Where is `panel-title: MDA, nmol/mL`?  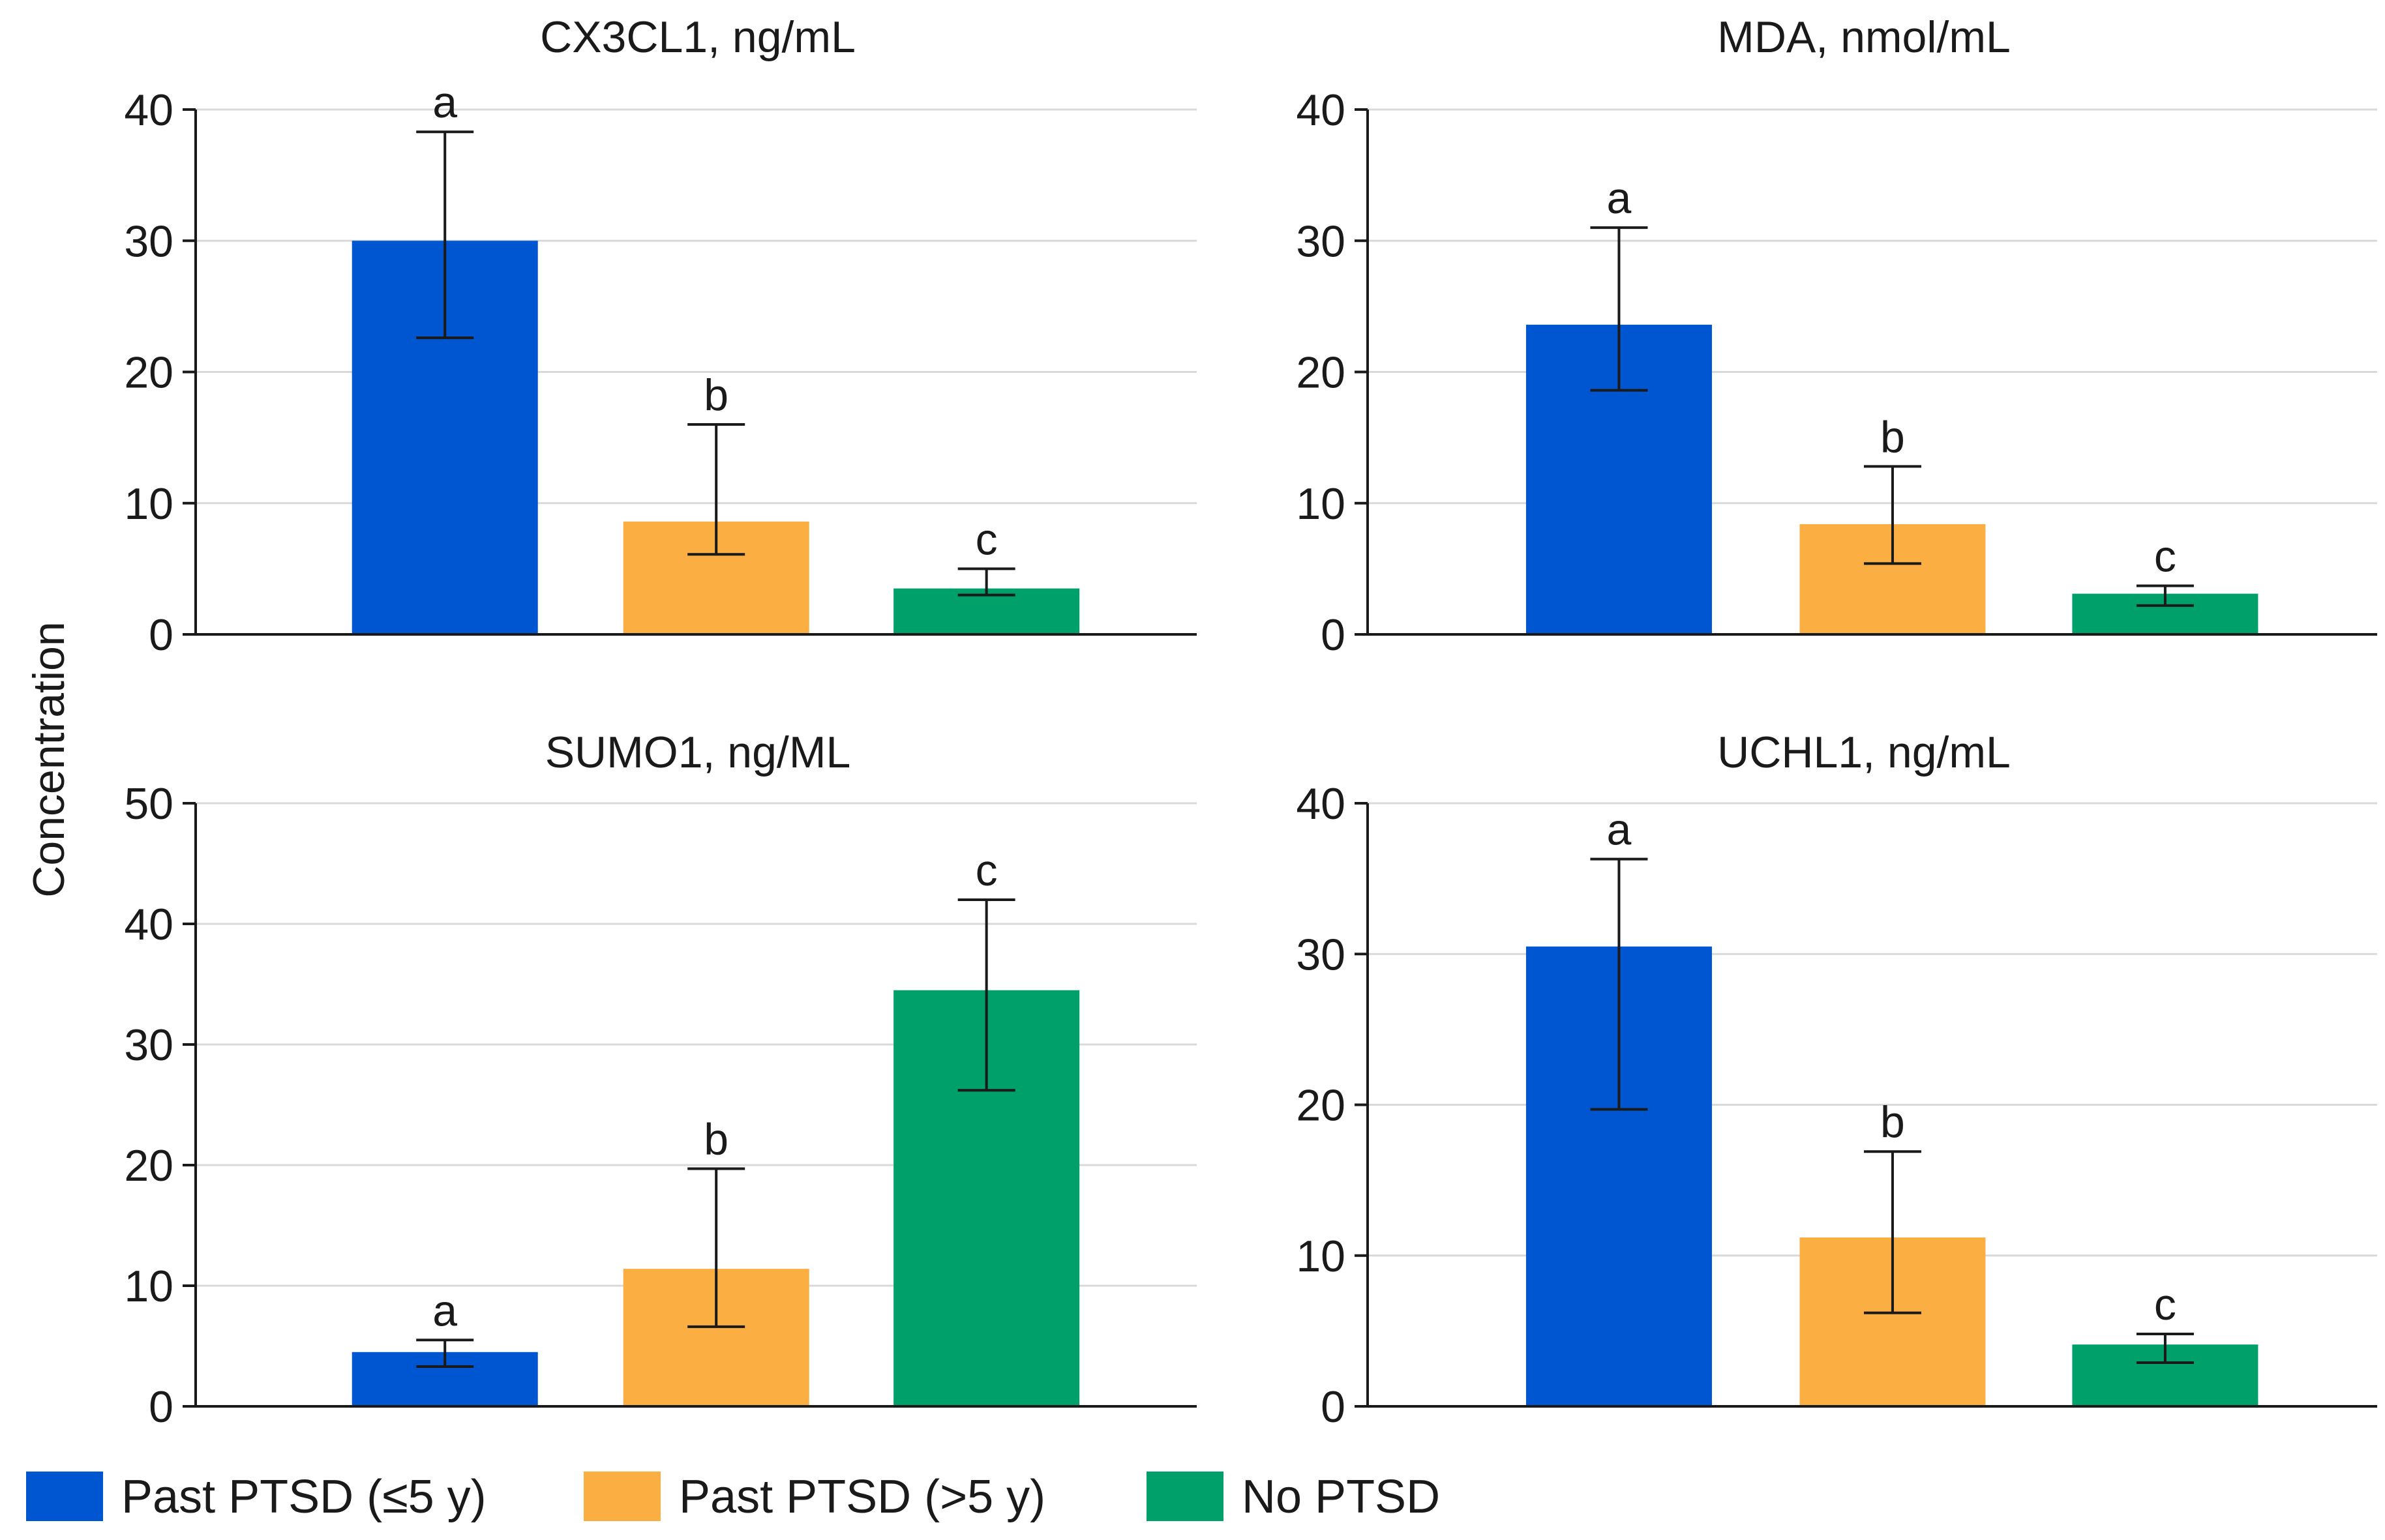
panel-title: MDA, nmol/mL is located at coordinates (1864, 37).